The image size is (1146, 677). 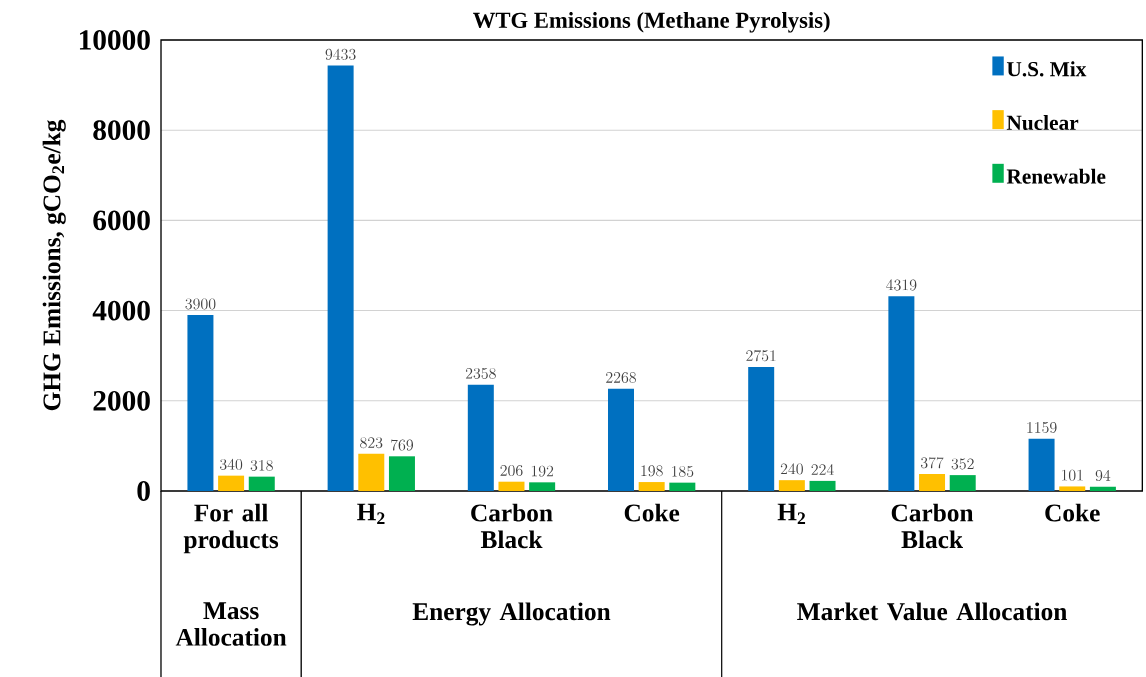 I want to click on legend-label: Renewable, so click(x=1056, y=176).